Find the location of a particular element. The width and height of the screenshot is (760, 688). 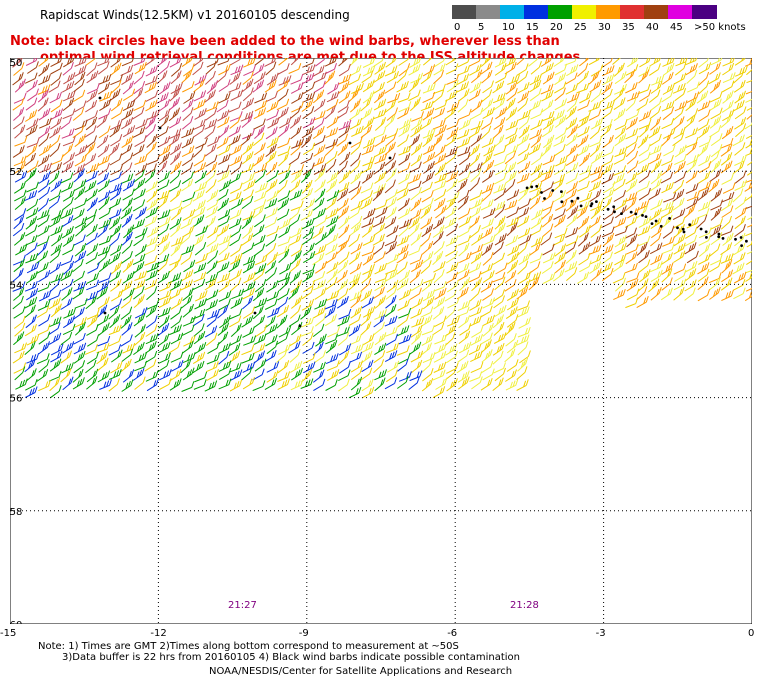

y-tick-label: -50 is located at coordinates (16, 63).